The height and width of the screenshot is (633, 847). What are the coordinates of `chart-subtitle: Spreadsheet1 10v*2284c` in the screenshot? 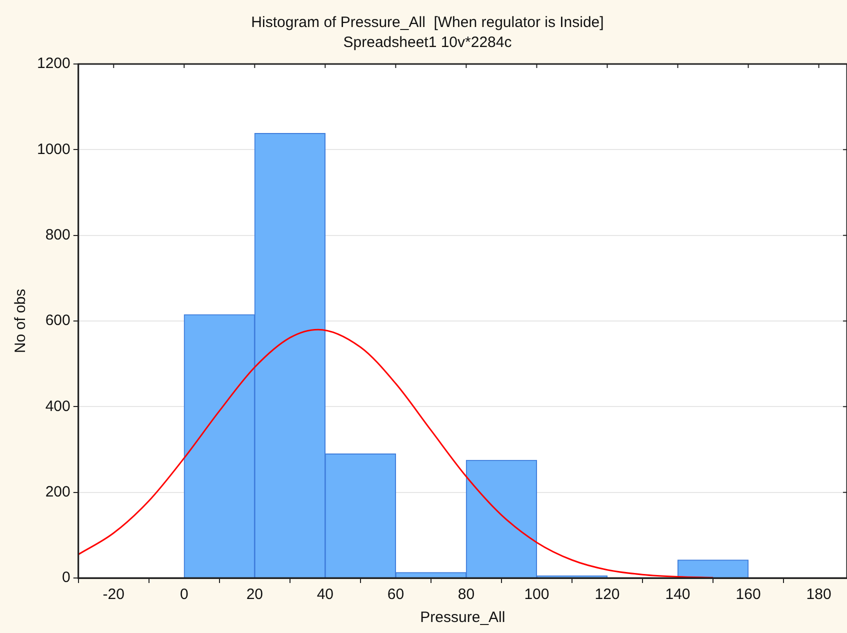 It's located at (427, 43).